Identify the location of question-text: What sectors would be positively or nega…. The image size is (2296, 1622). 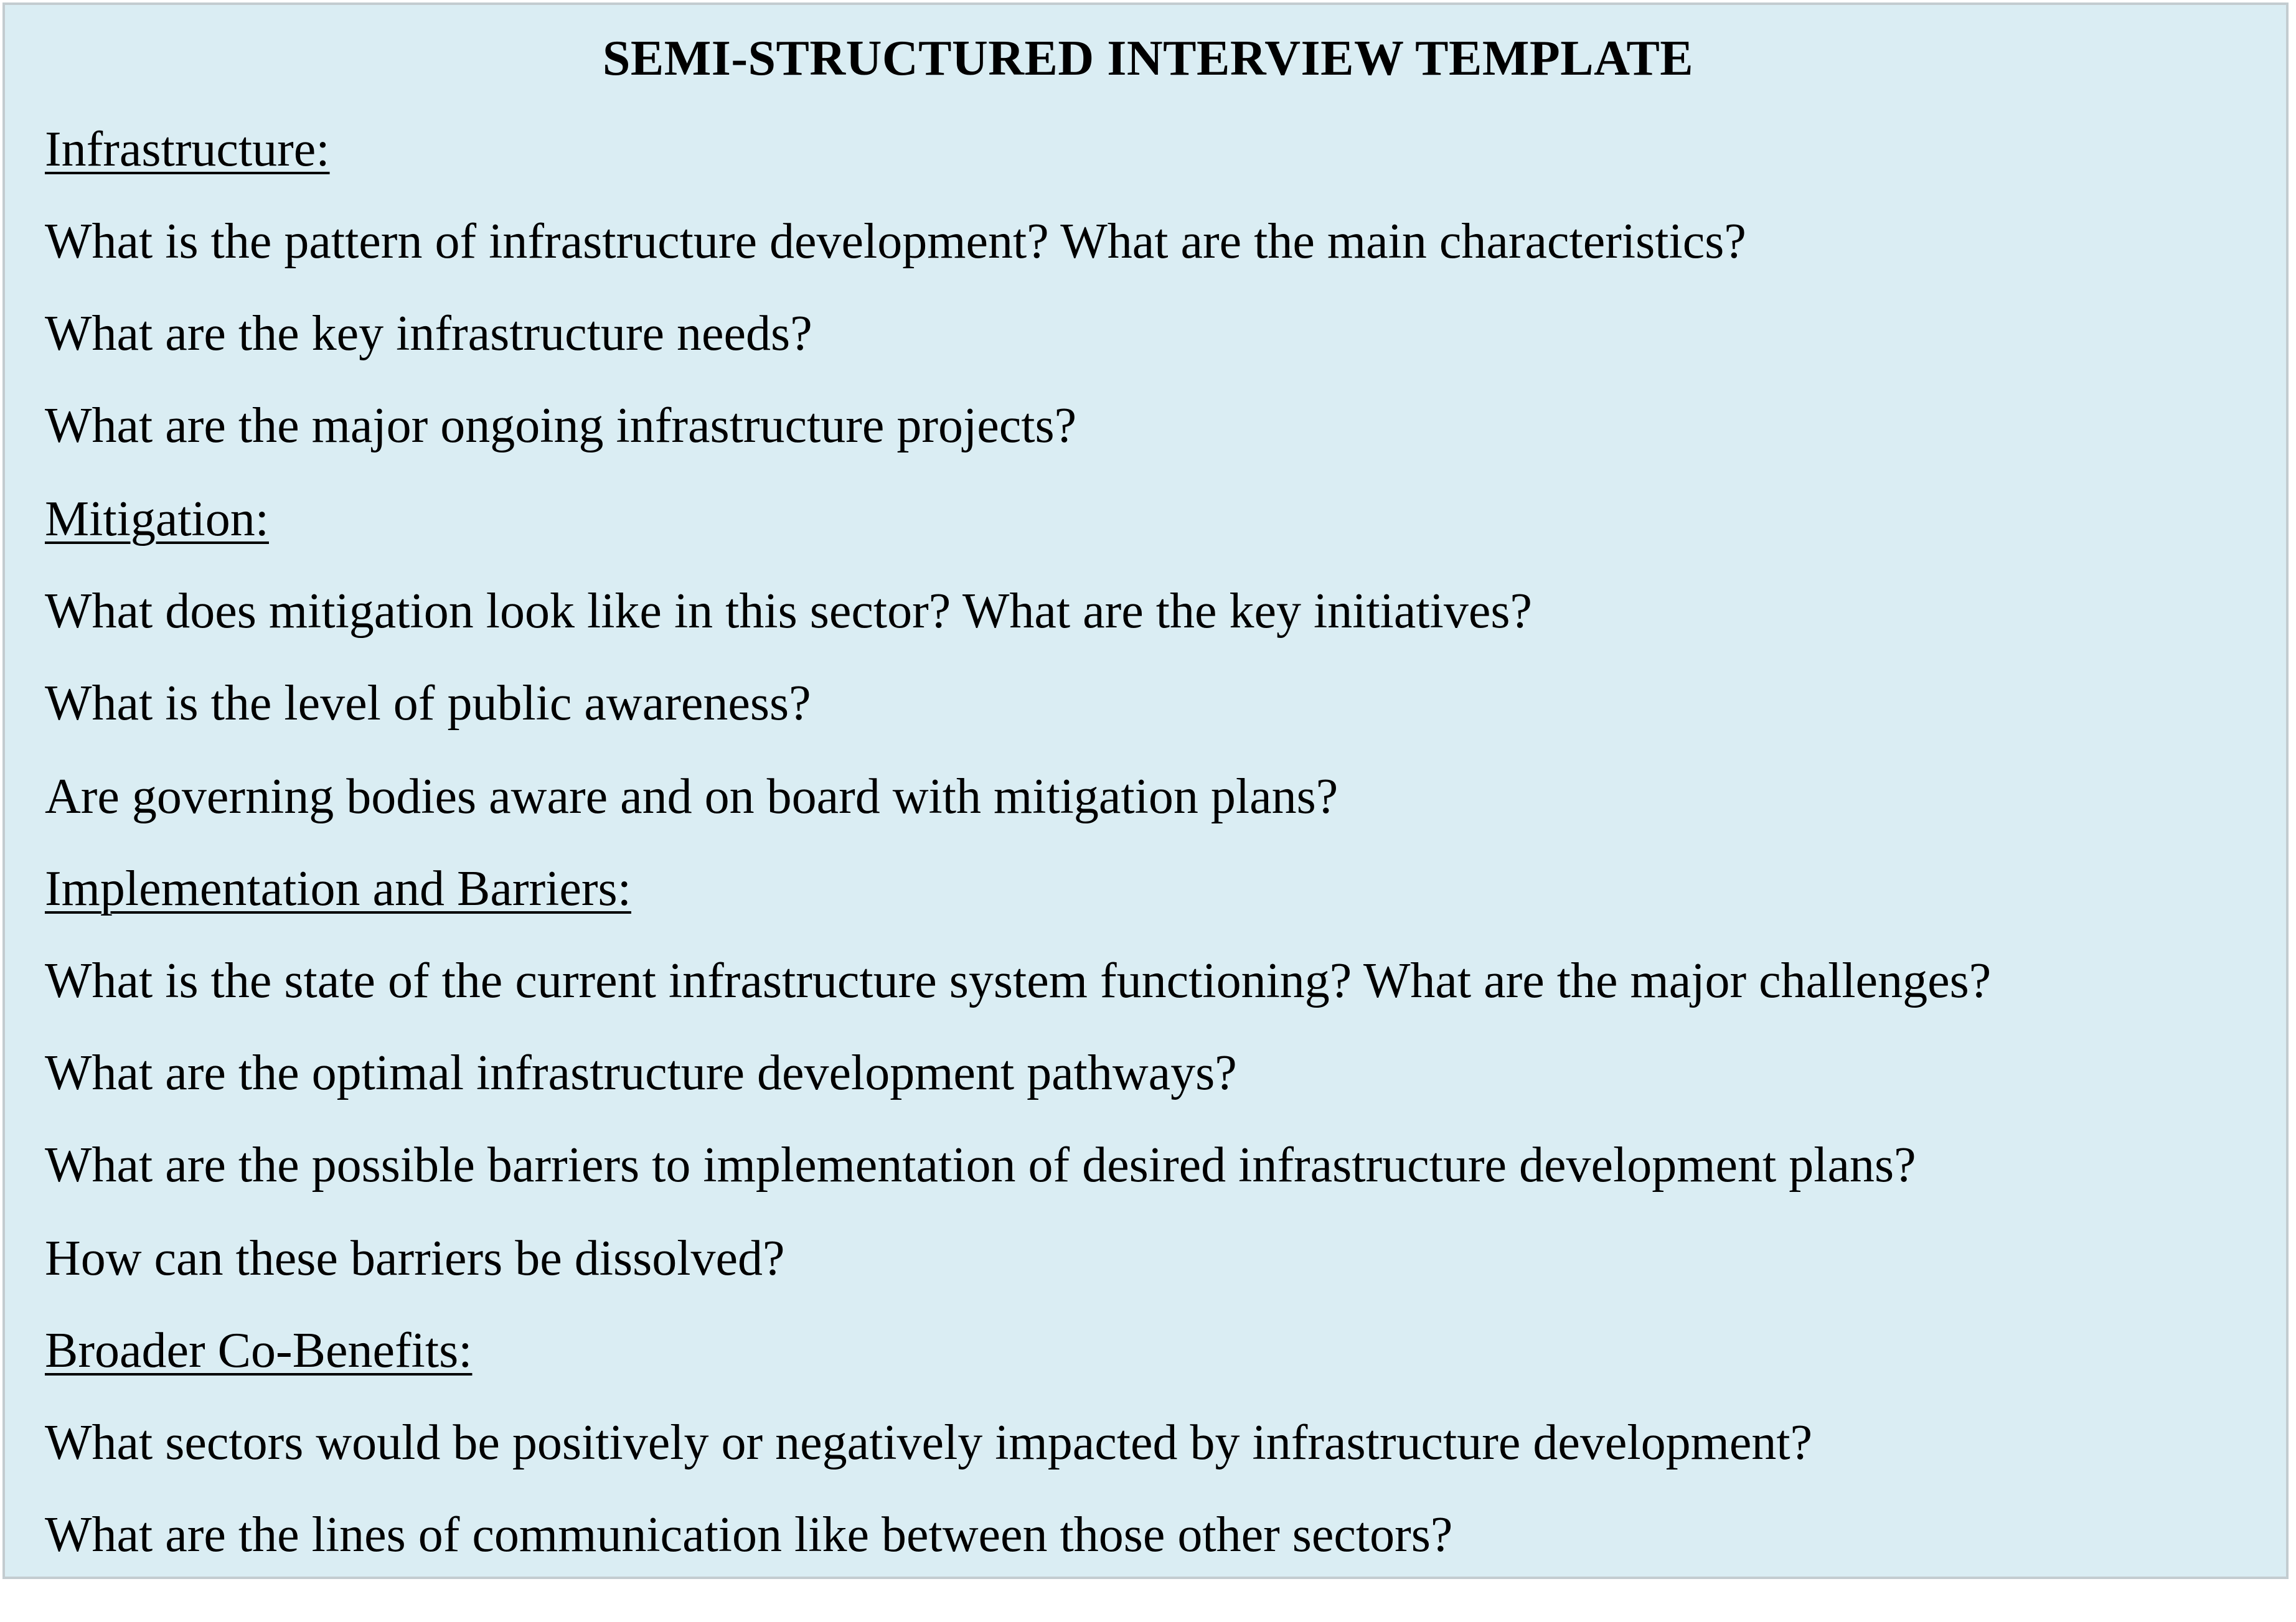
(929, 1442).